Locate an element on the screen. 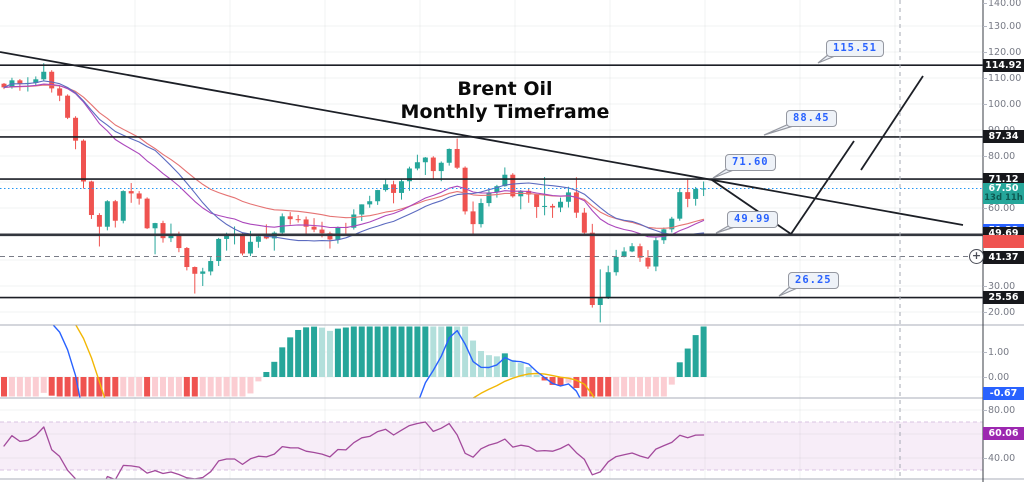  rsi-band is located at coordinates (491, 446).